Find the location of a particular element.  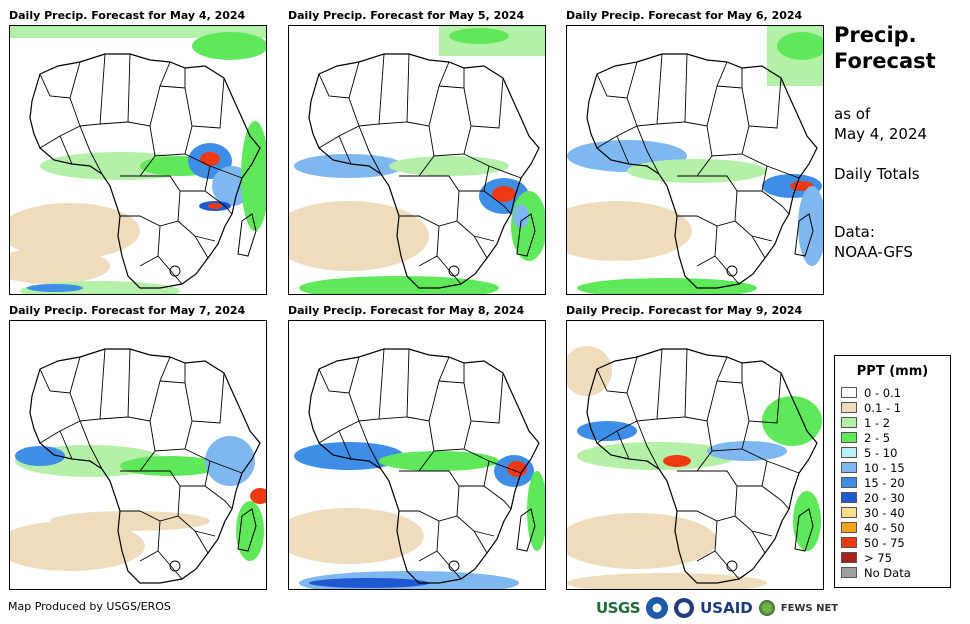

as-of-label: as of is located at coordinates (852, 114).